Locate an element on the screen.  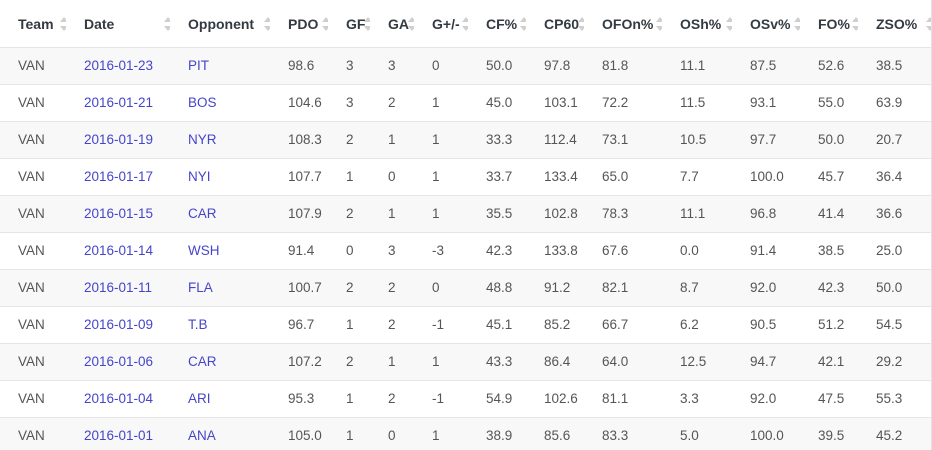
column-header-osh: OSh% is located at coordinates (698, 24).